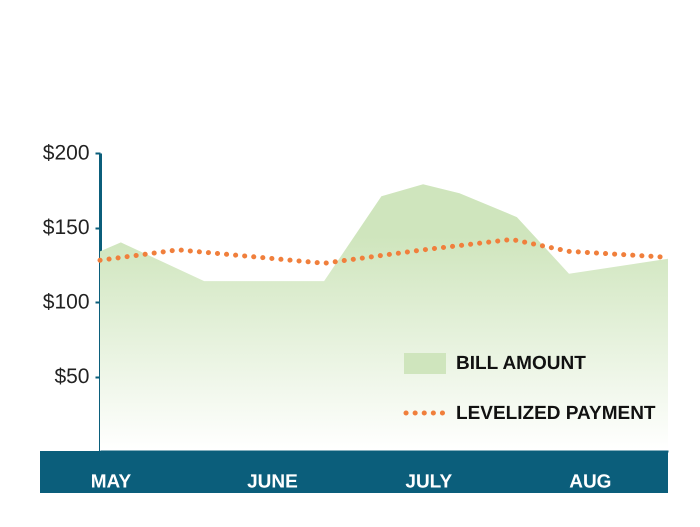  I want to click on y-tick-label: $100, so click(66, 302).